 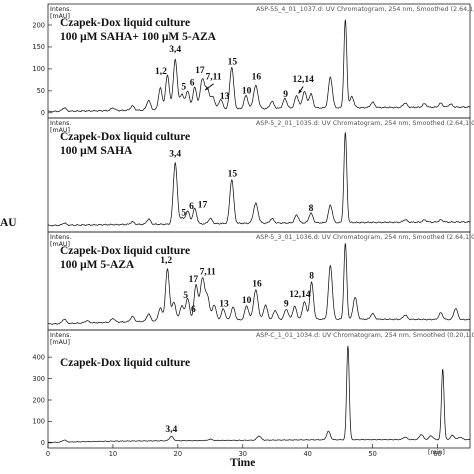 I want to click on y-tick-label: 50, so click(x=41, y=91).